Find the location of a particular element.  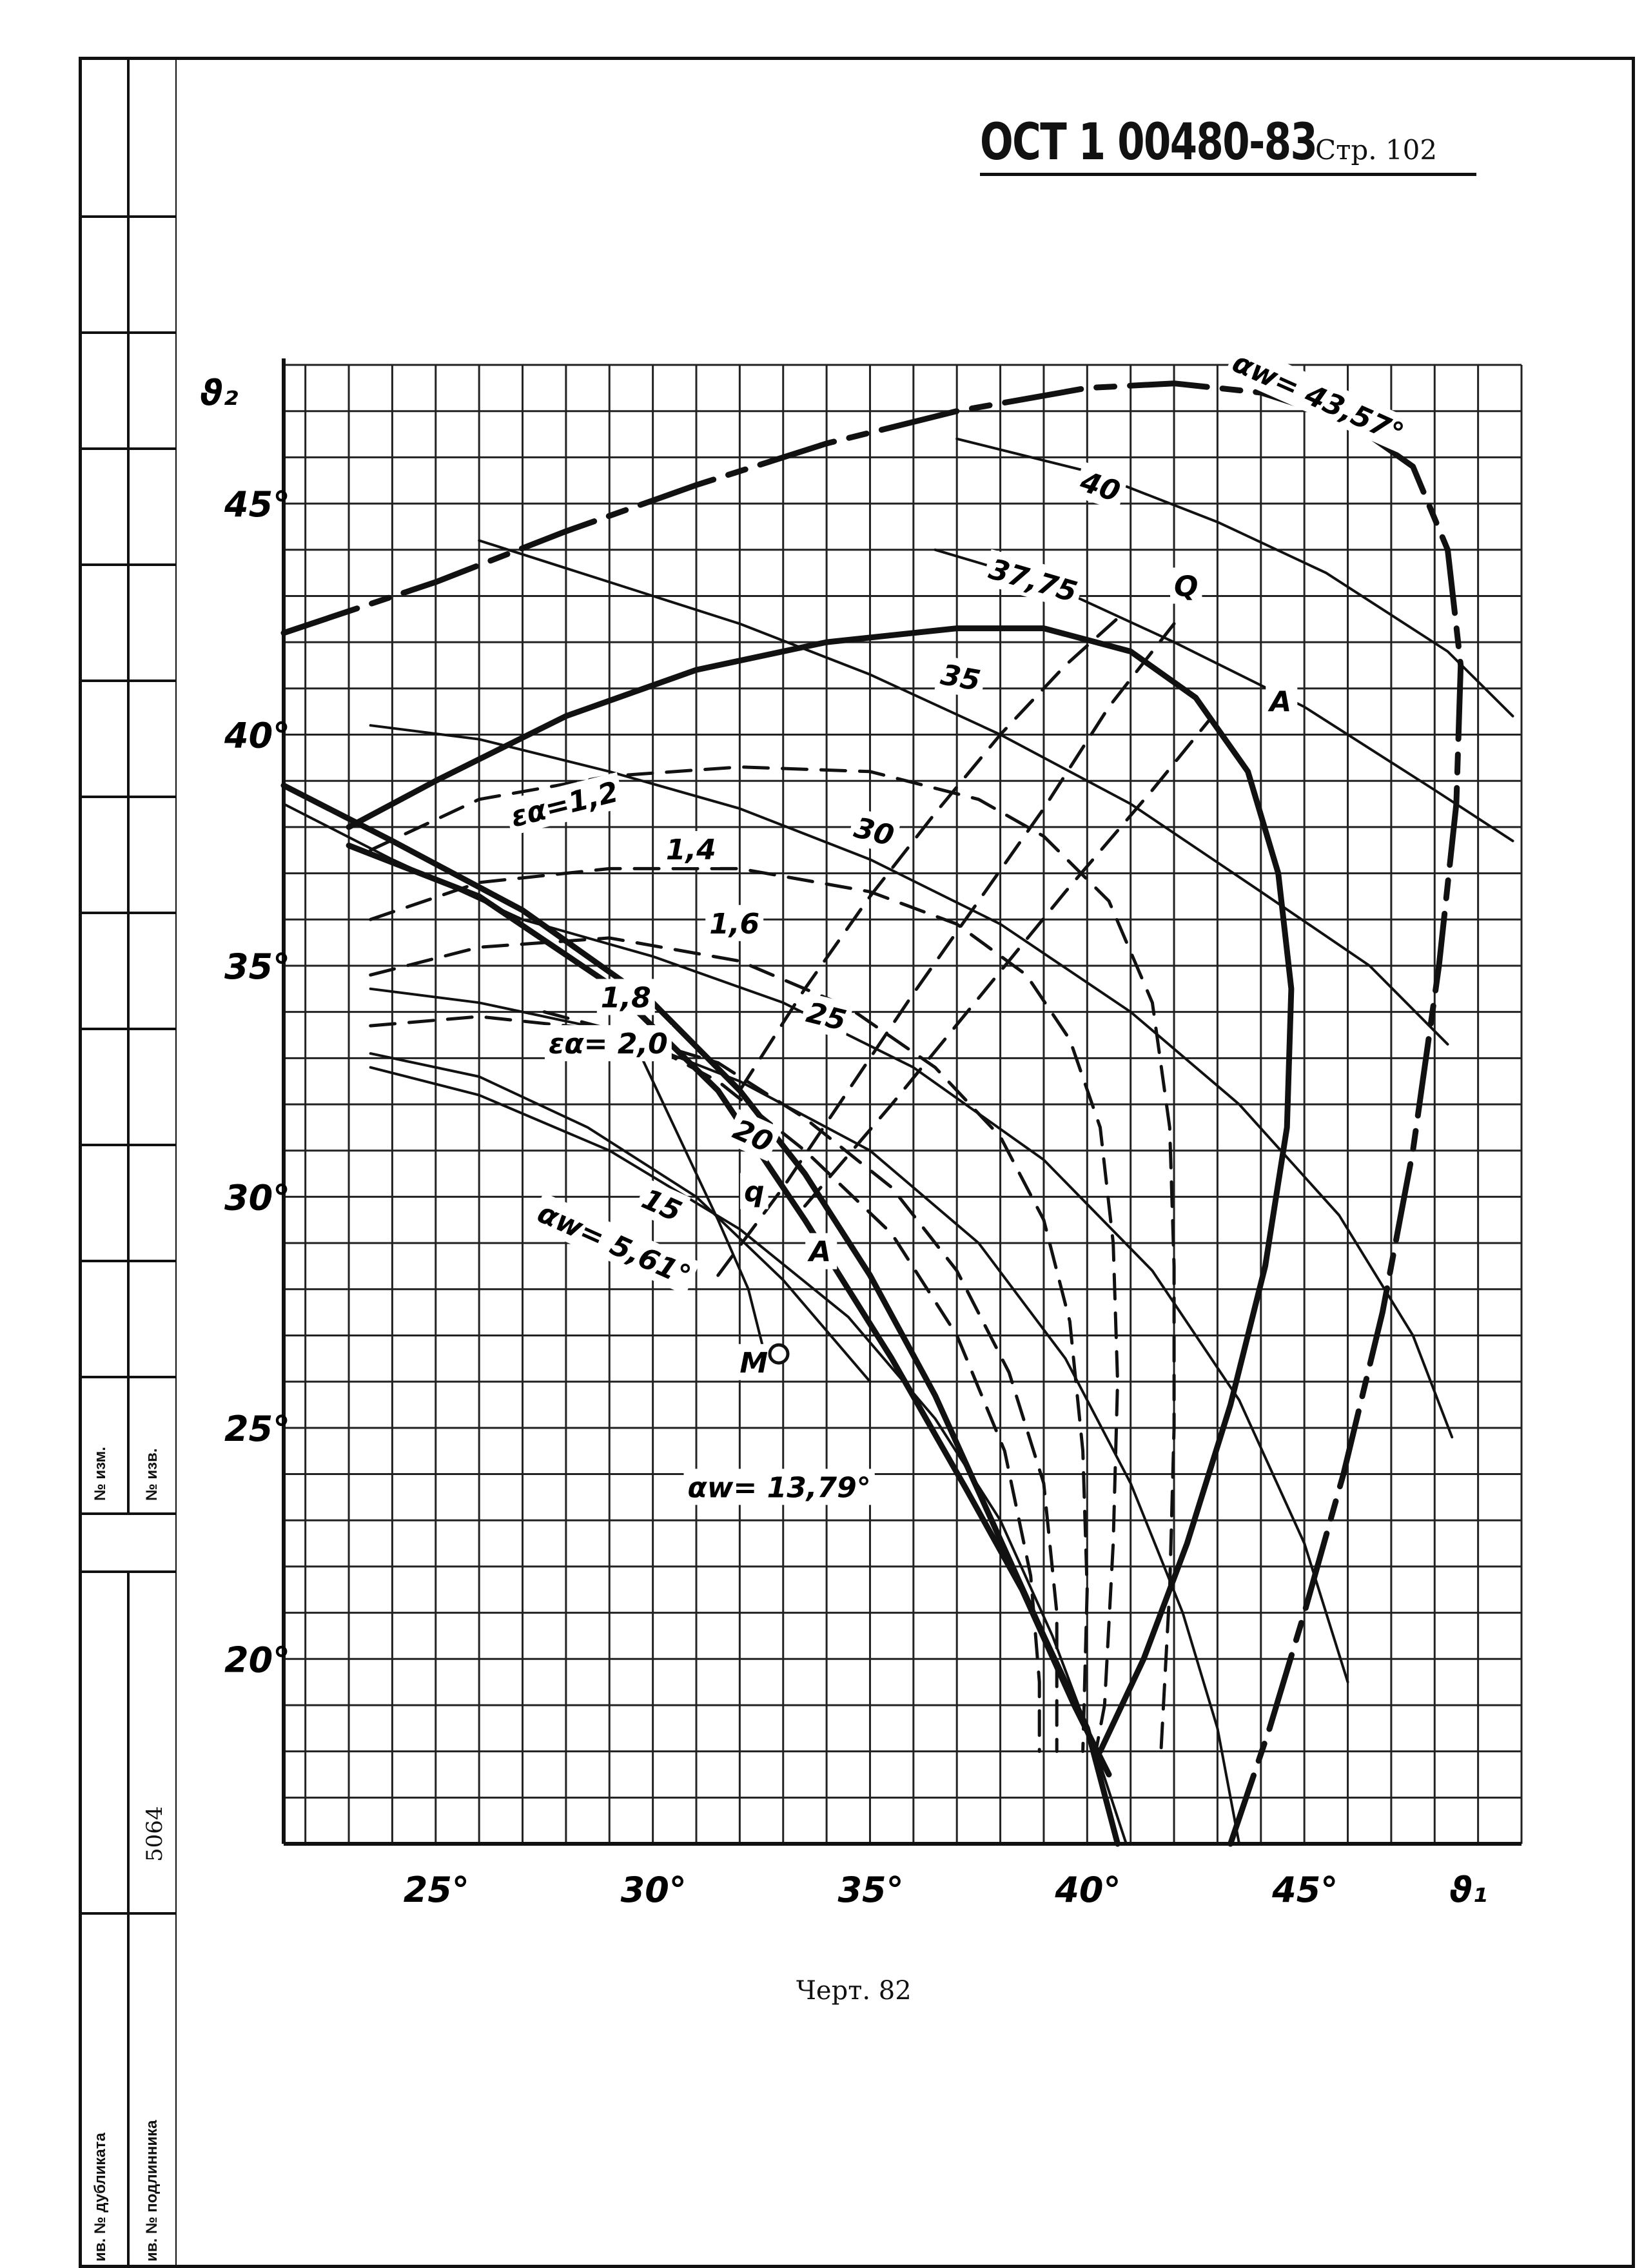

label-point-m-group: M is located at coordinates (754, 1362).